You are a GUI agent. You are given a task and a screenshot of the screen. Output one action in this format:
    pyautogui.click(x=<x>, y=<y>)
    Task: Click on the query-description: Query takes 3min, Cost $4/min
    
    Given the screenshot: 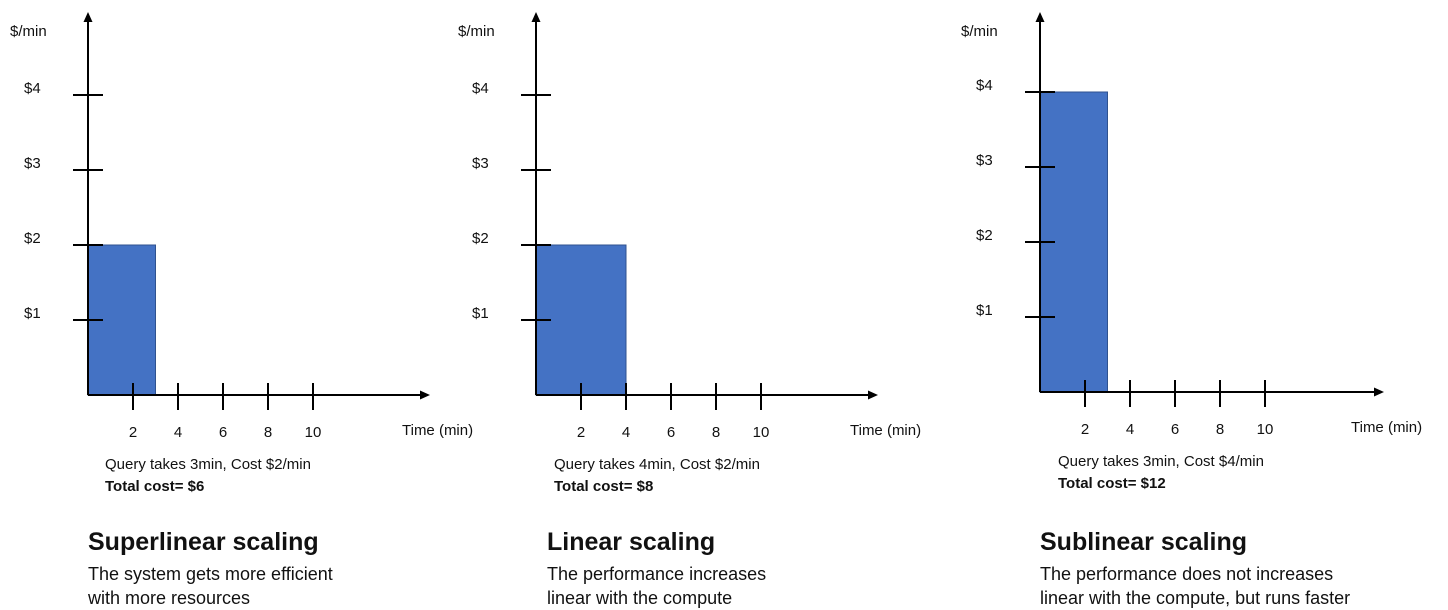 What is the action you would take?
    pyautogui.click(x=1161, y=461)
    